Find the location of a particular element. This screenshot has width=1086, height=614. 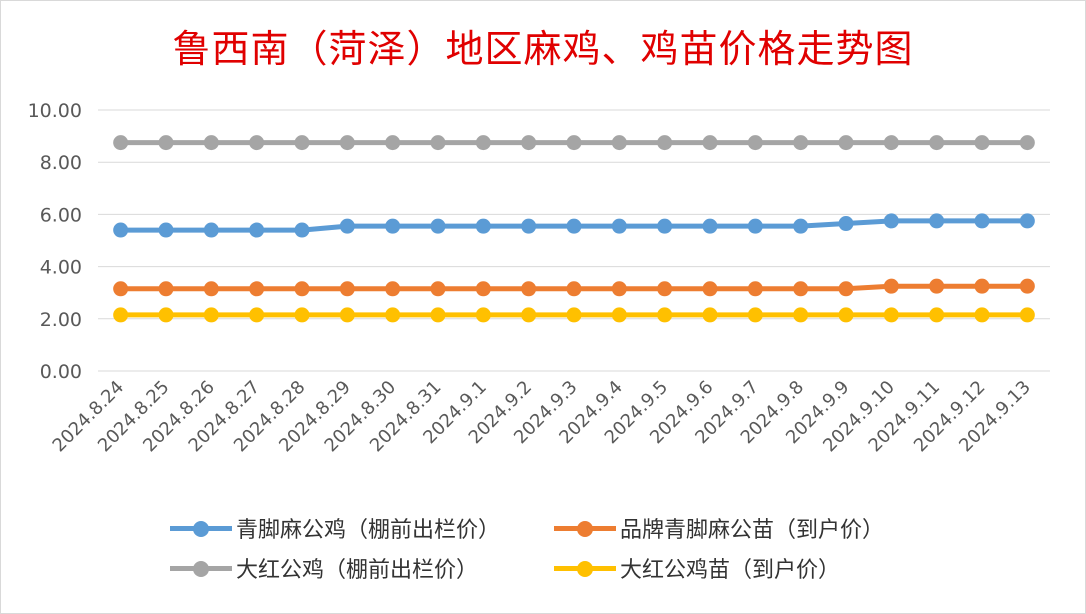

chart-title: 鲁西南（菏泽）地区麻鸡、鸡苗价格走势图 is located at coordinates (543, 49).